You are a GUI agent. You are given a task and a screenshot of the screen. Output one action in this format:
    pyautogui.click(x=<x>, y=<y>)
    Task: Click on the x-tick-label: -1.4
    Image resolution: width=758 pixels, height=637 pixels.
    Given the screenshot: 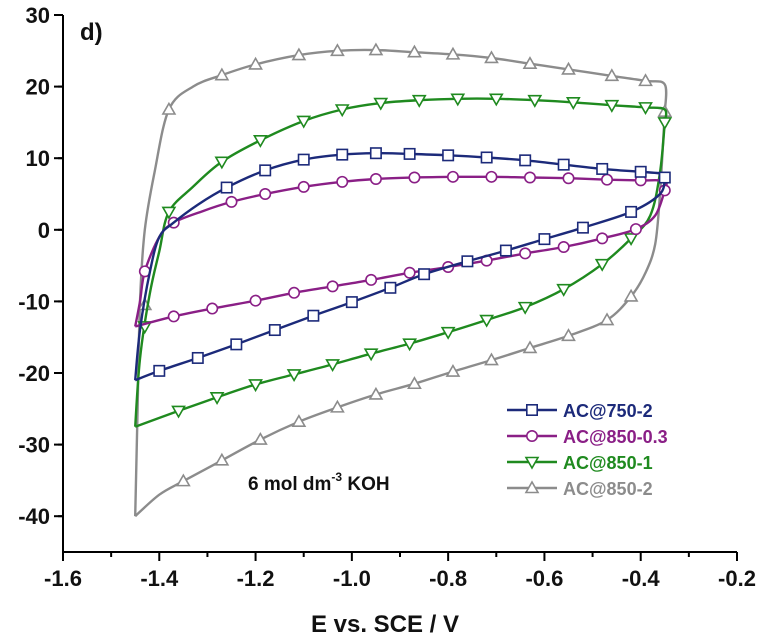 What is the action you would take?
    pyautogui.click(x=159, y=578)
    